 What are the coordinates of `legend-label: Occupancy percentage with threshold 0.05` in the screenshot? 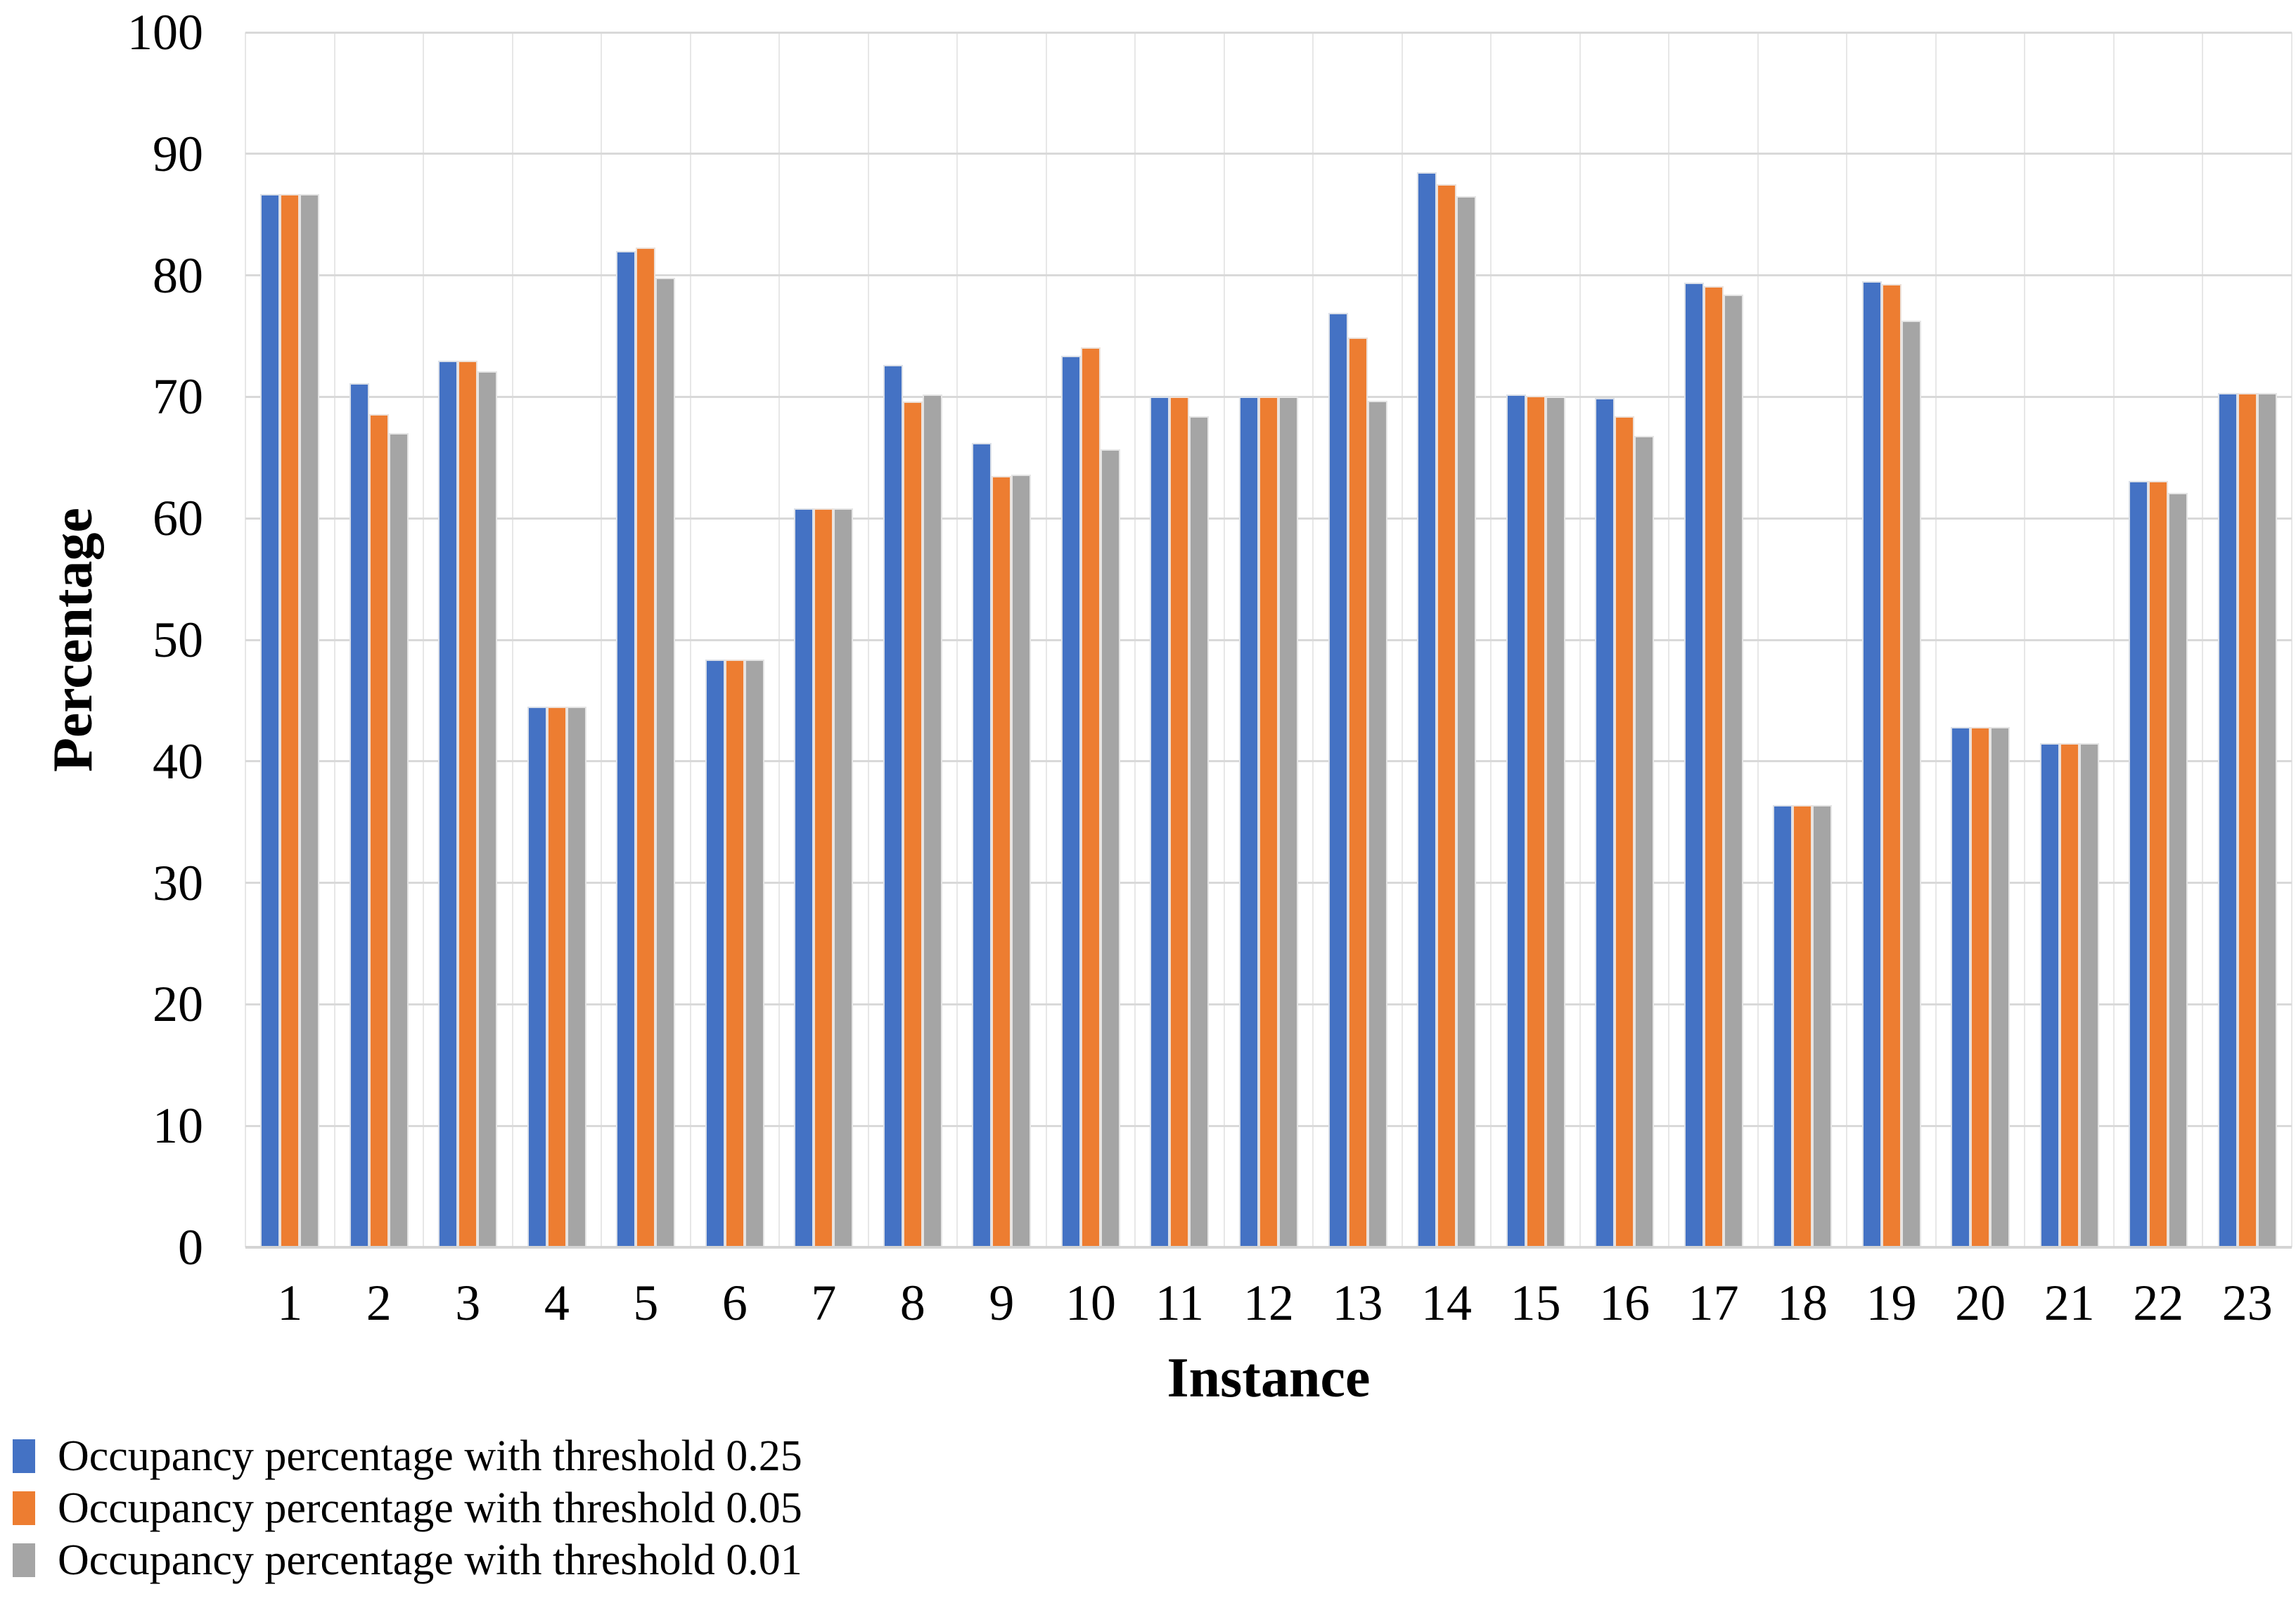 It's located at (430, 1508).